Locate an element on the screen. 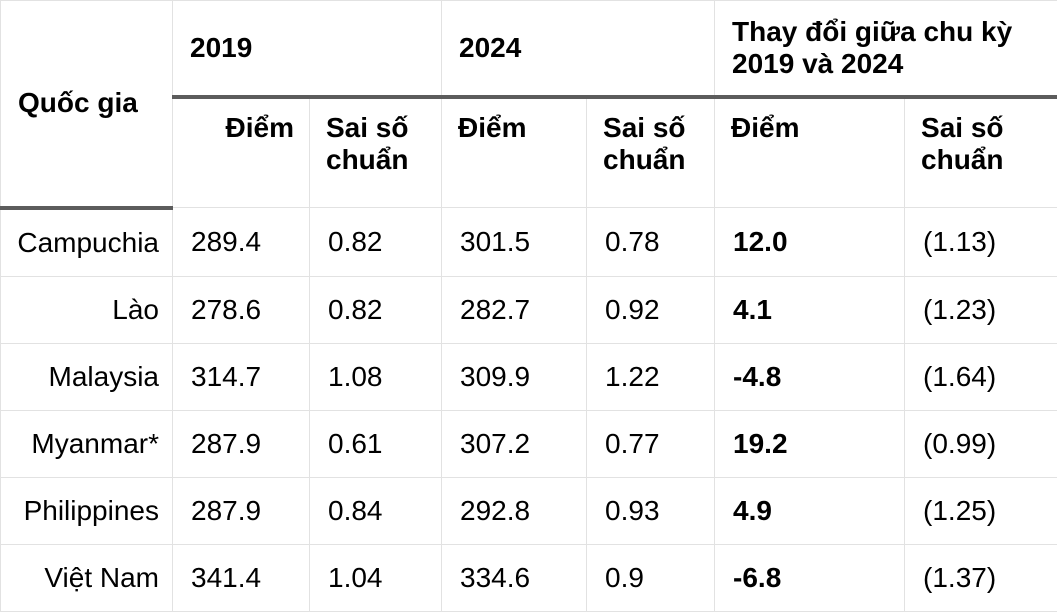 Image resolution: width=1057 pixels, height=612 pixels. change-score-cell: 12.0 is located at coordinates (810, 242).